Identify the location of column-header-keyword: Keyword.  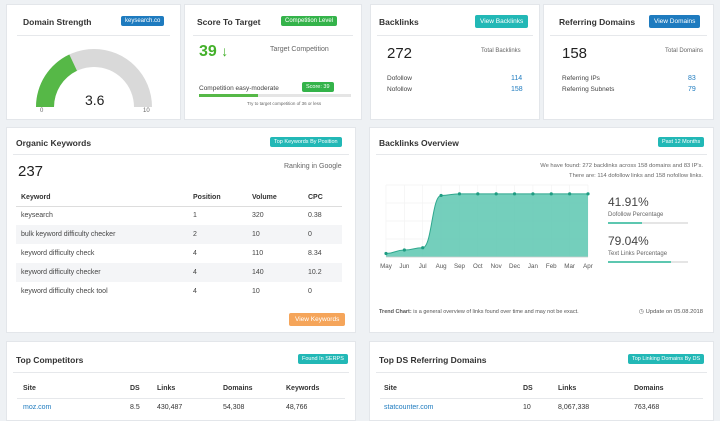
(102, 198).